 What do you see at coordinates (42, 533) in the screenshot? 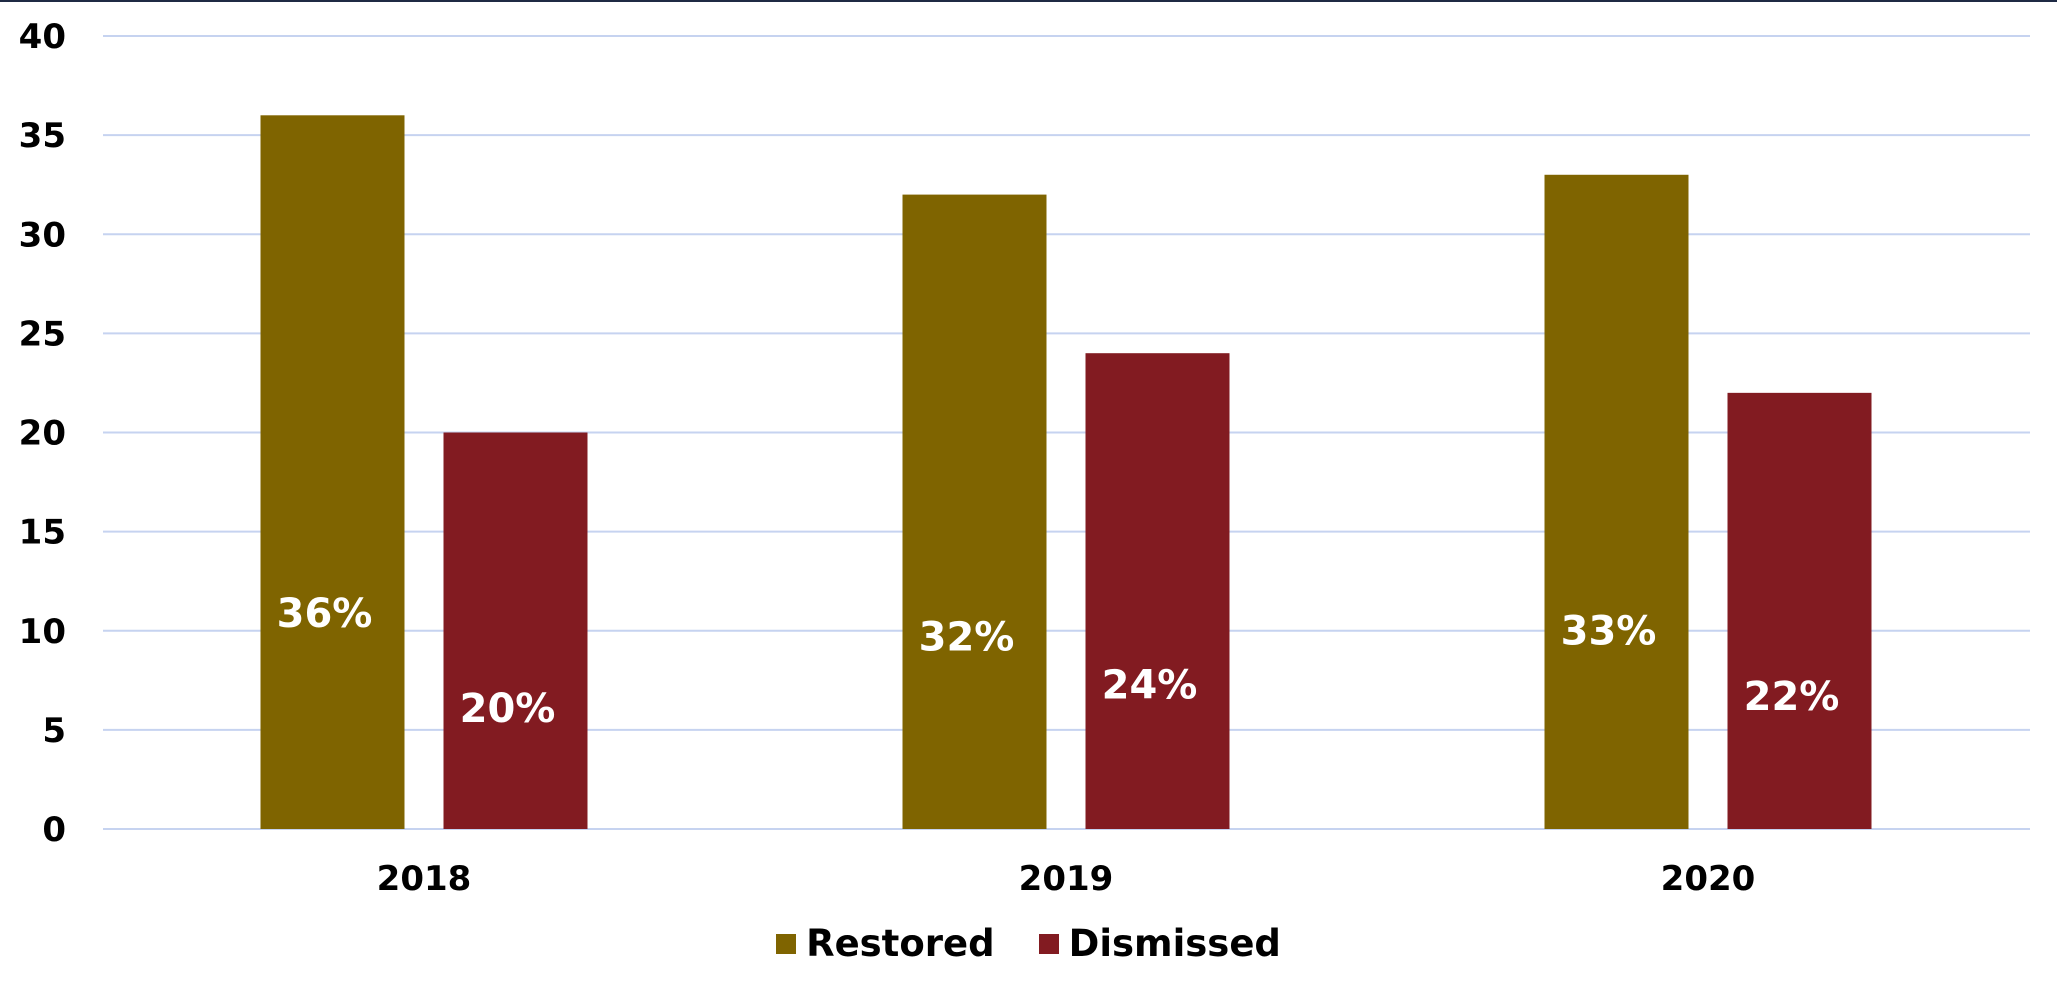
I see `y-tick-label-15: 15` at bounding box center [42, 533].